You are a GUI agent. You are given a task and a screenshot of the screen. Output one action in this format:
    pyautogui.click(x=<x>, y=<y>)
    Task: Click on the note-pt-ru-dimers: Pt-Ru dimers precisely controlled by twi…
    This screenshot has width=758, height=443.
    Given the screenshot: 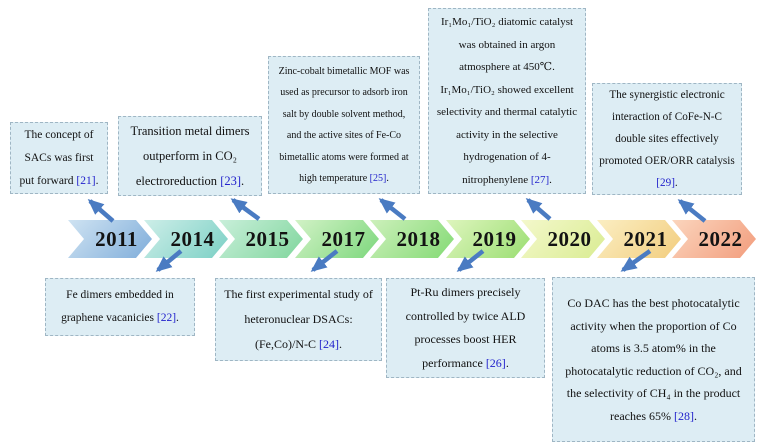 What is the action you would take?
    pyautogui.click(x=465, y=328)
    